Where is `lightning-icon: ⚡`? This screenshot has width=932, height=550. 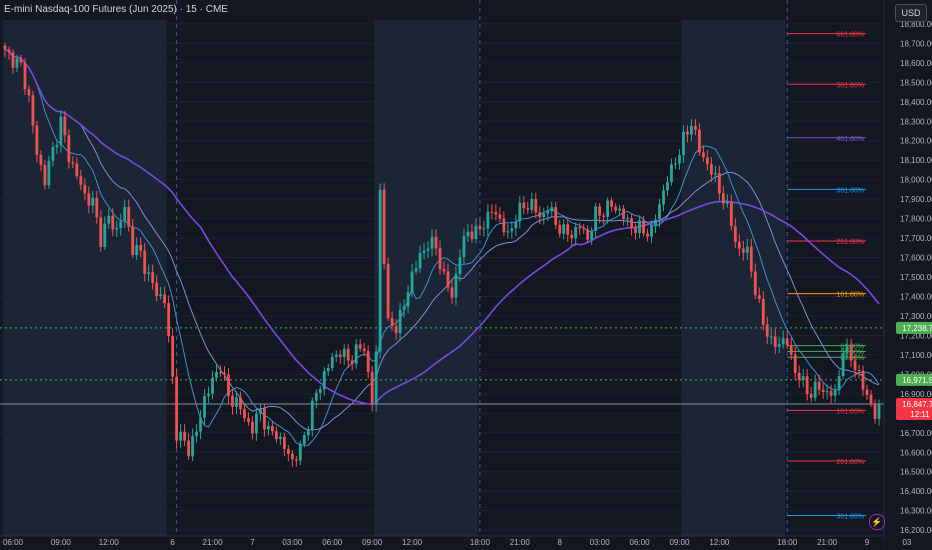 lightning-icon: ⚡ is located at coordinates (877, 522).